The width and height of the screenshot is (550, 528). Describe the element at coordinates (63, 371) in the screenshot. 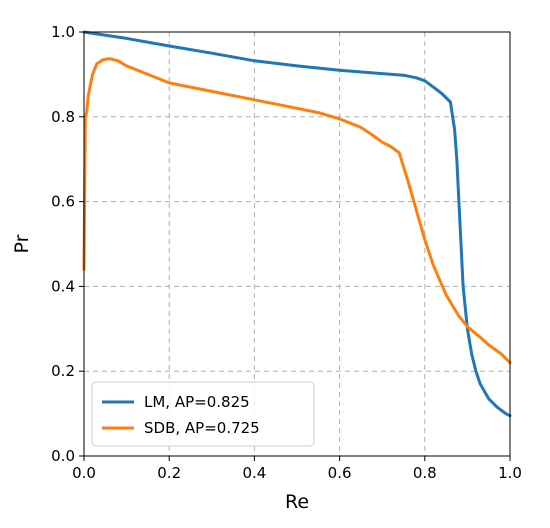

I see `y-tick-label: 0.2` at that location.